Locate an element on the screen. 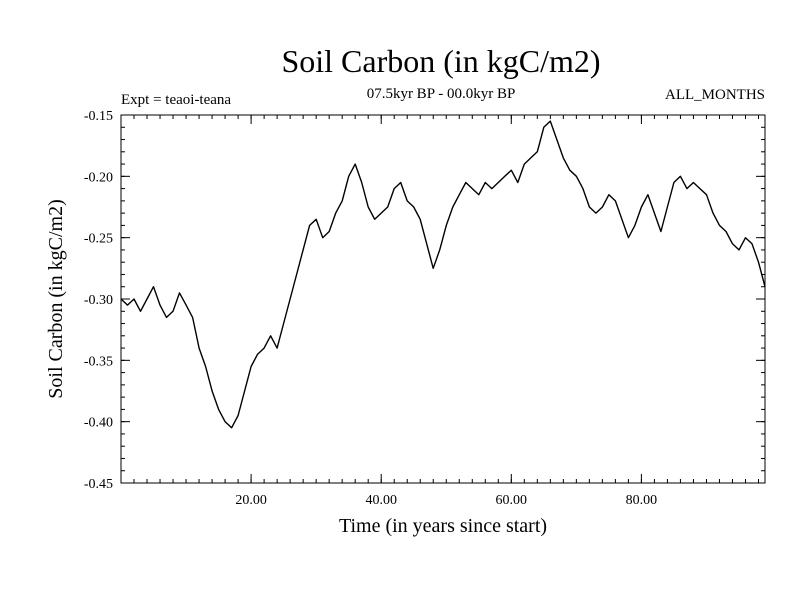 This screenshot has width=800, height=600. x-tick-label: 60.00 is located at coordinates (512, 500).